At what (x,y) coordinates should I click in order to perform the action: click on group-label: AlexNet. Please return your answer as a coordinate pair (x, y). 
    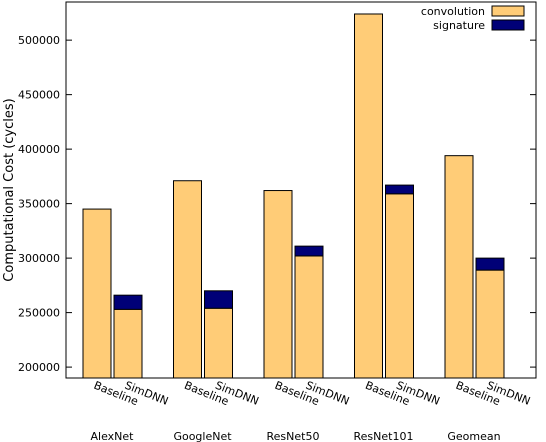
    Looking at the image, I should click on (113, 436).